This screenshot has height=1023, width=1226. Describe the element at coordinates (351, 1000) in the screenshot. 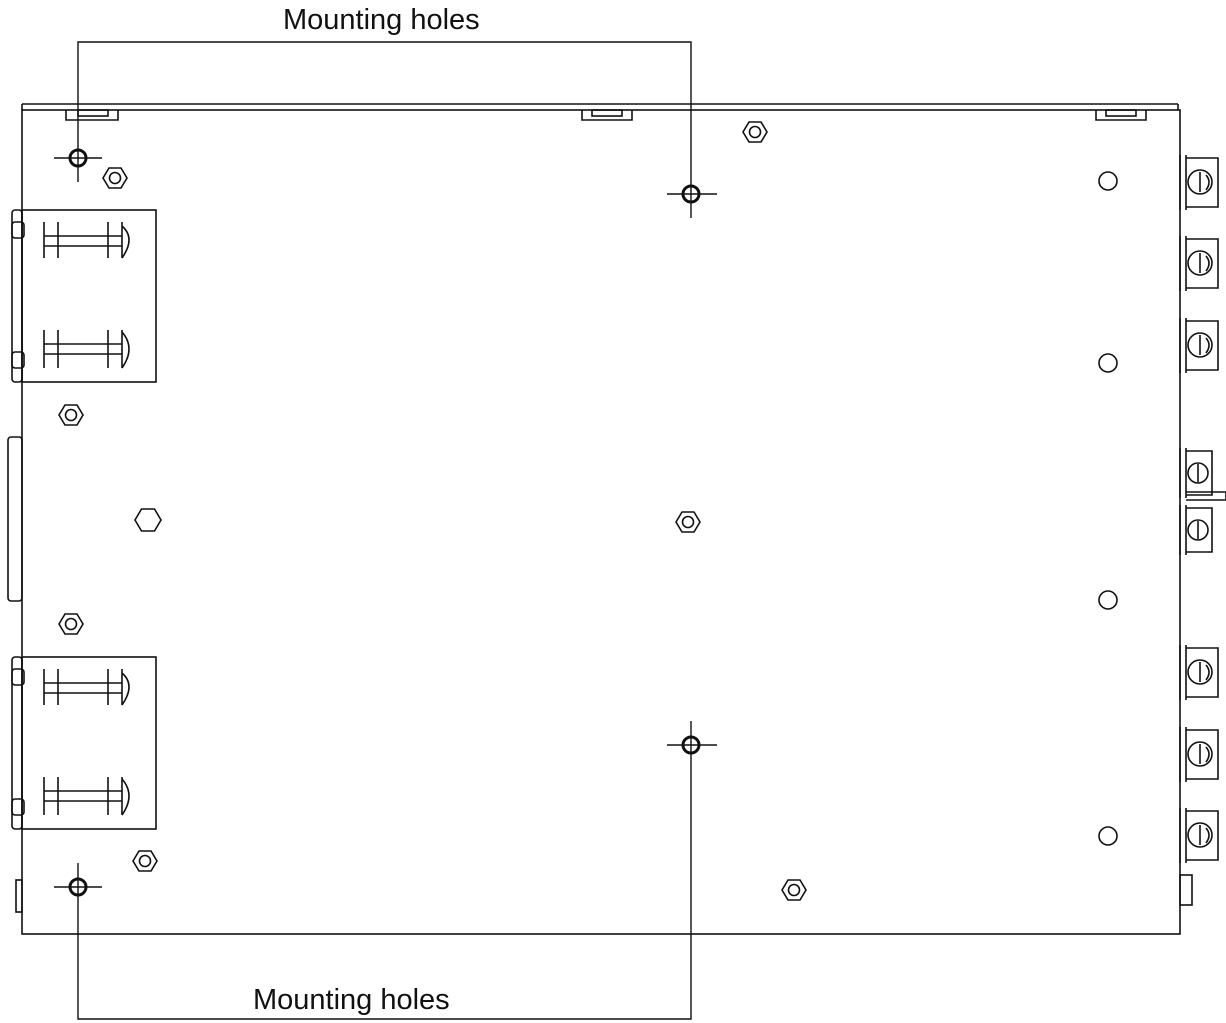

I see `mounting-holes-label-bottom: Mounting holes` at that location.